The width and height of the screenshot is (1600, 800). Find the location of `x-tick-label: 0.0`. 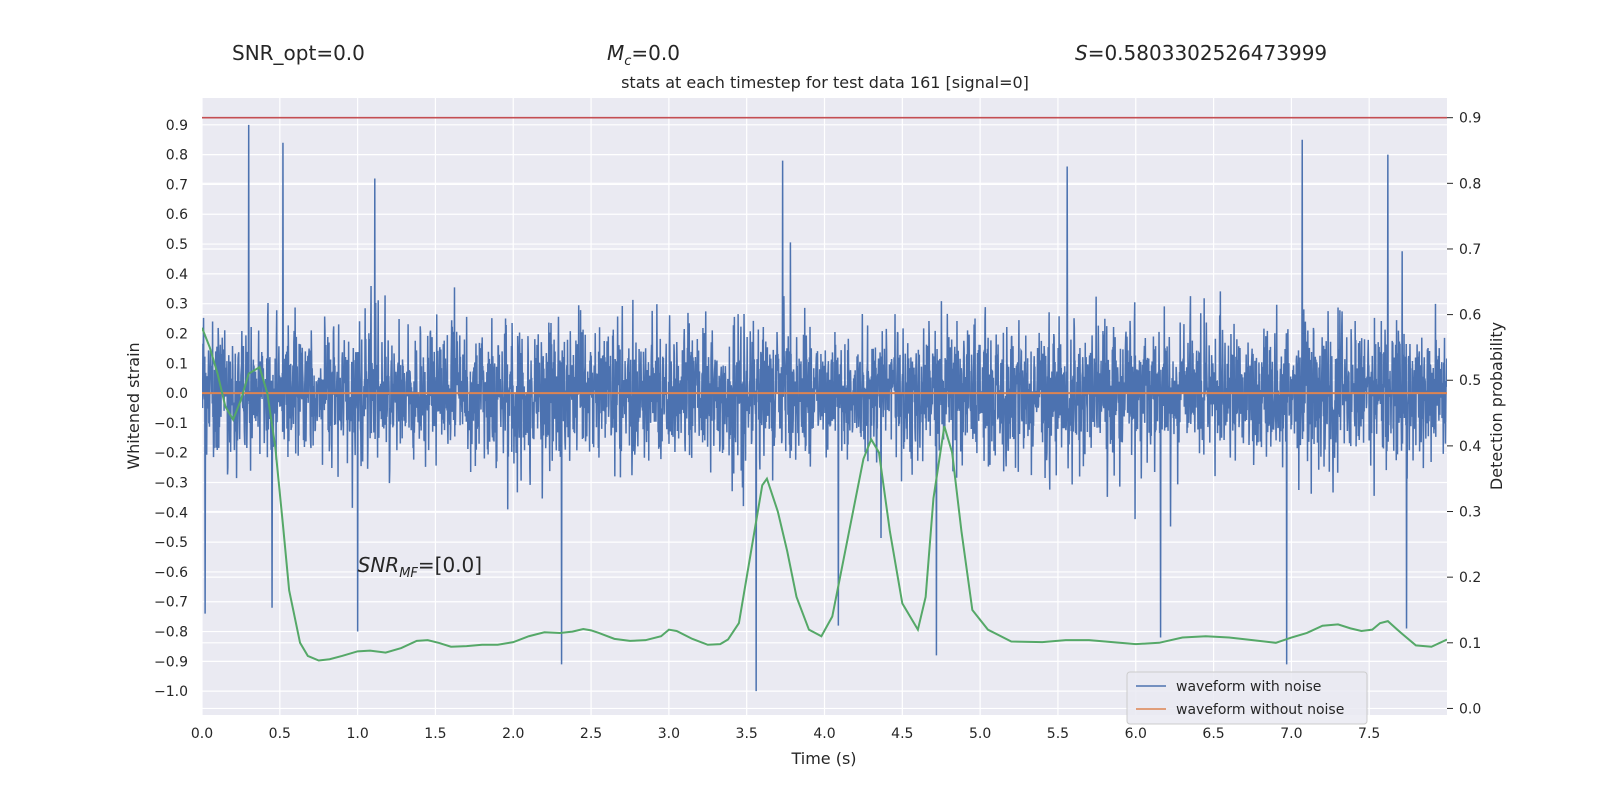

x-tick-label: 0.0 is located at coordinates (202, 734).